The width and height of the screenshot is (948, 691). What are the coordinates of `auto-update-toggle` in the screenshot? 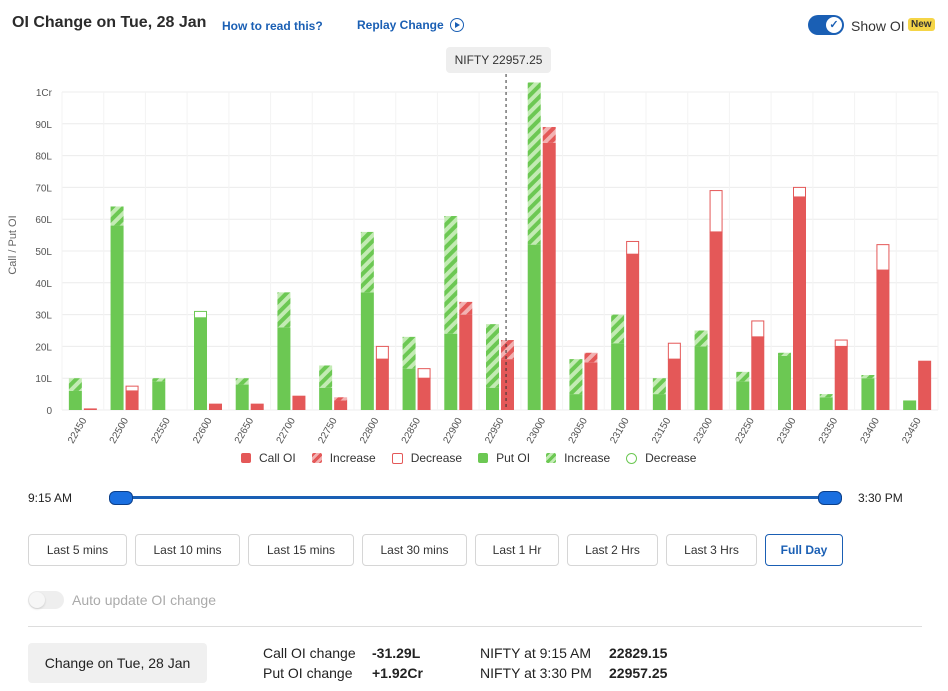 It's located at (46, 600).